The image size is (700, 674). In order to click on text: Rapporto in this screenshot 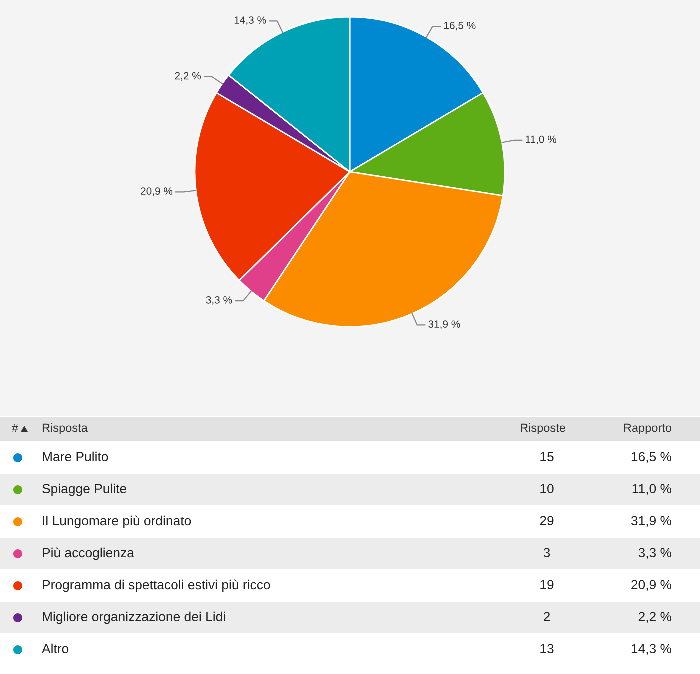, I will do `click(648, 429)`.